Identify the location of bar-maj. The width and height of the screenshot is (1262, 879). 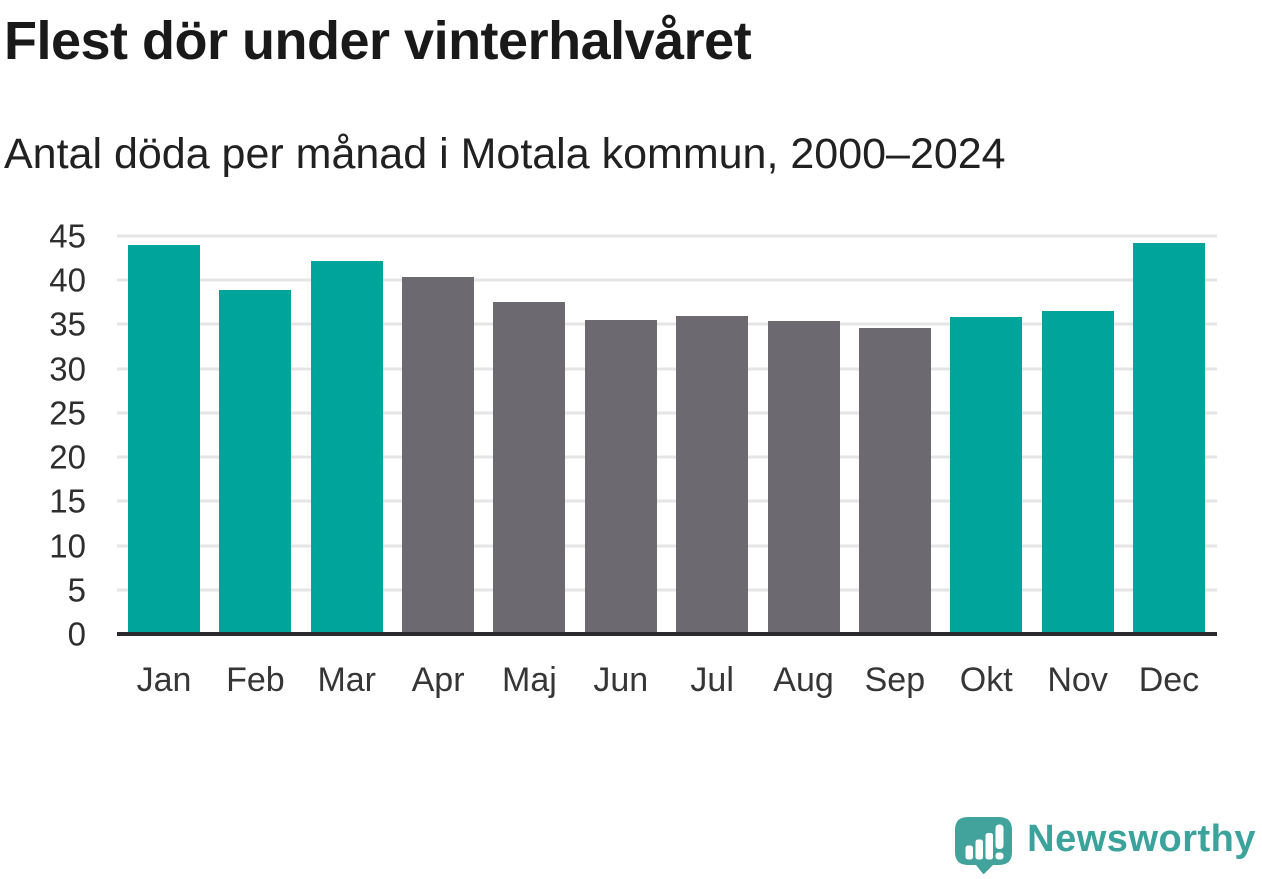
(529, 468).